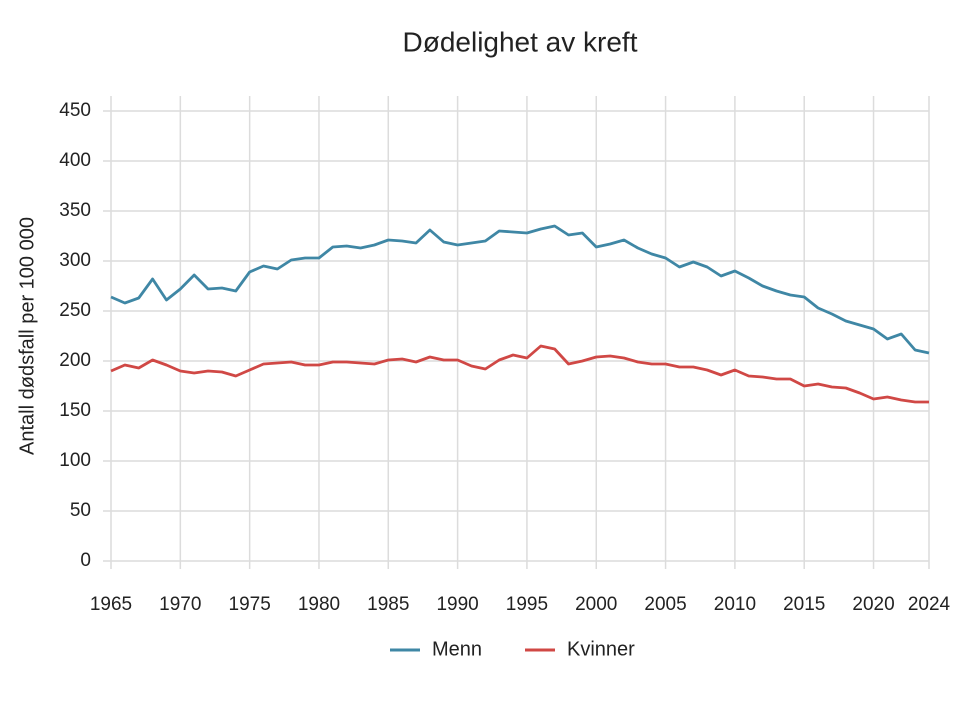 The image size is (970, 706). What do you see at coordinates (85, 560) in the screenshot?
I see `y-tick-label: 0` at bounding box center [85, 560].